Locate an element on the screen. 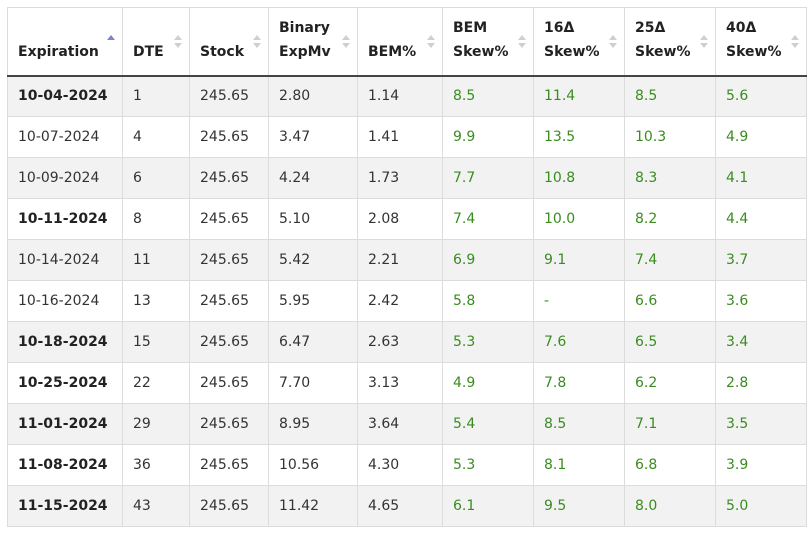  cell-bem-skew: 7.4 is located at coordinates (488, 219).